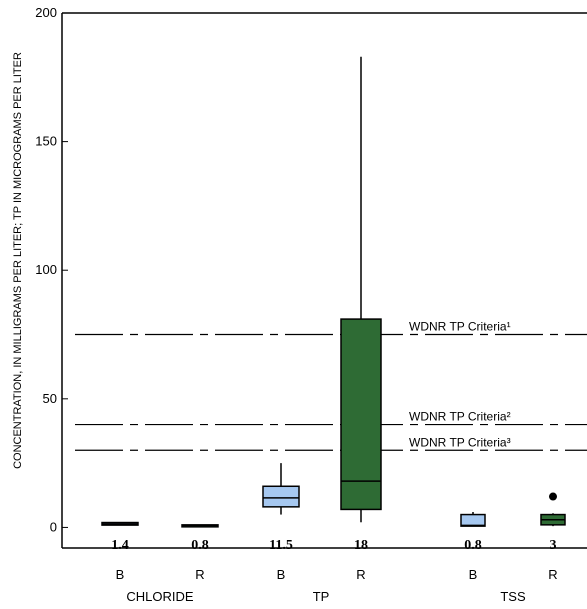 This screenshot has height=609, width=587. Describe the element at coordinates (553, 496) in the screenshot. I see `outlier-point` at that location.